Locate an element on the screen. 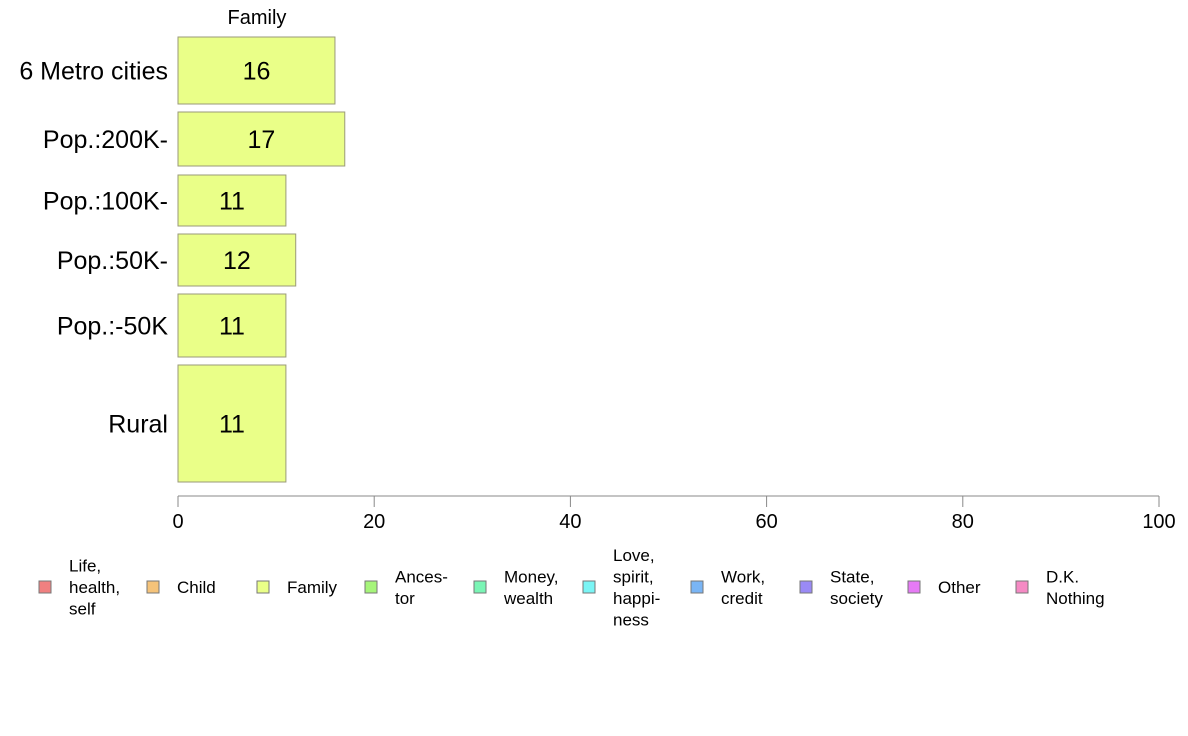 This screenshot has height=736, width=1188. legend-label: D.K. Nothing is located at coordinates (1075, 587).